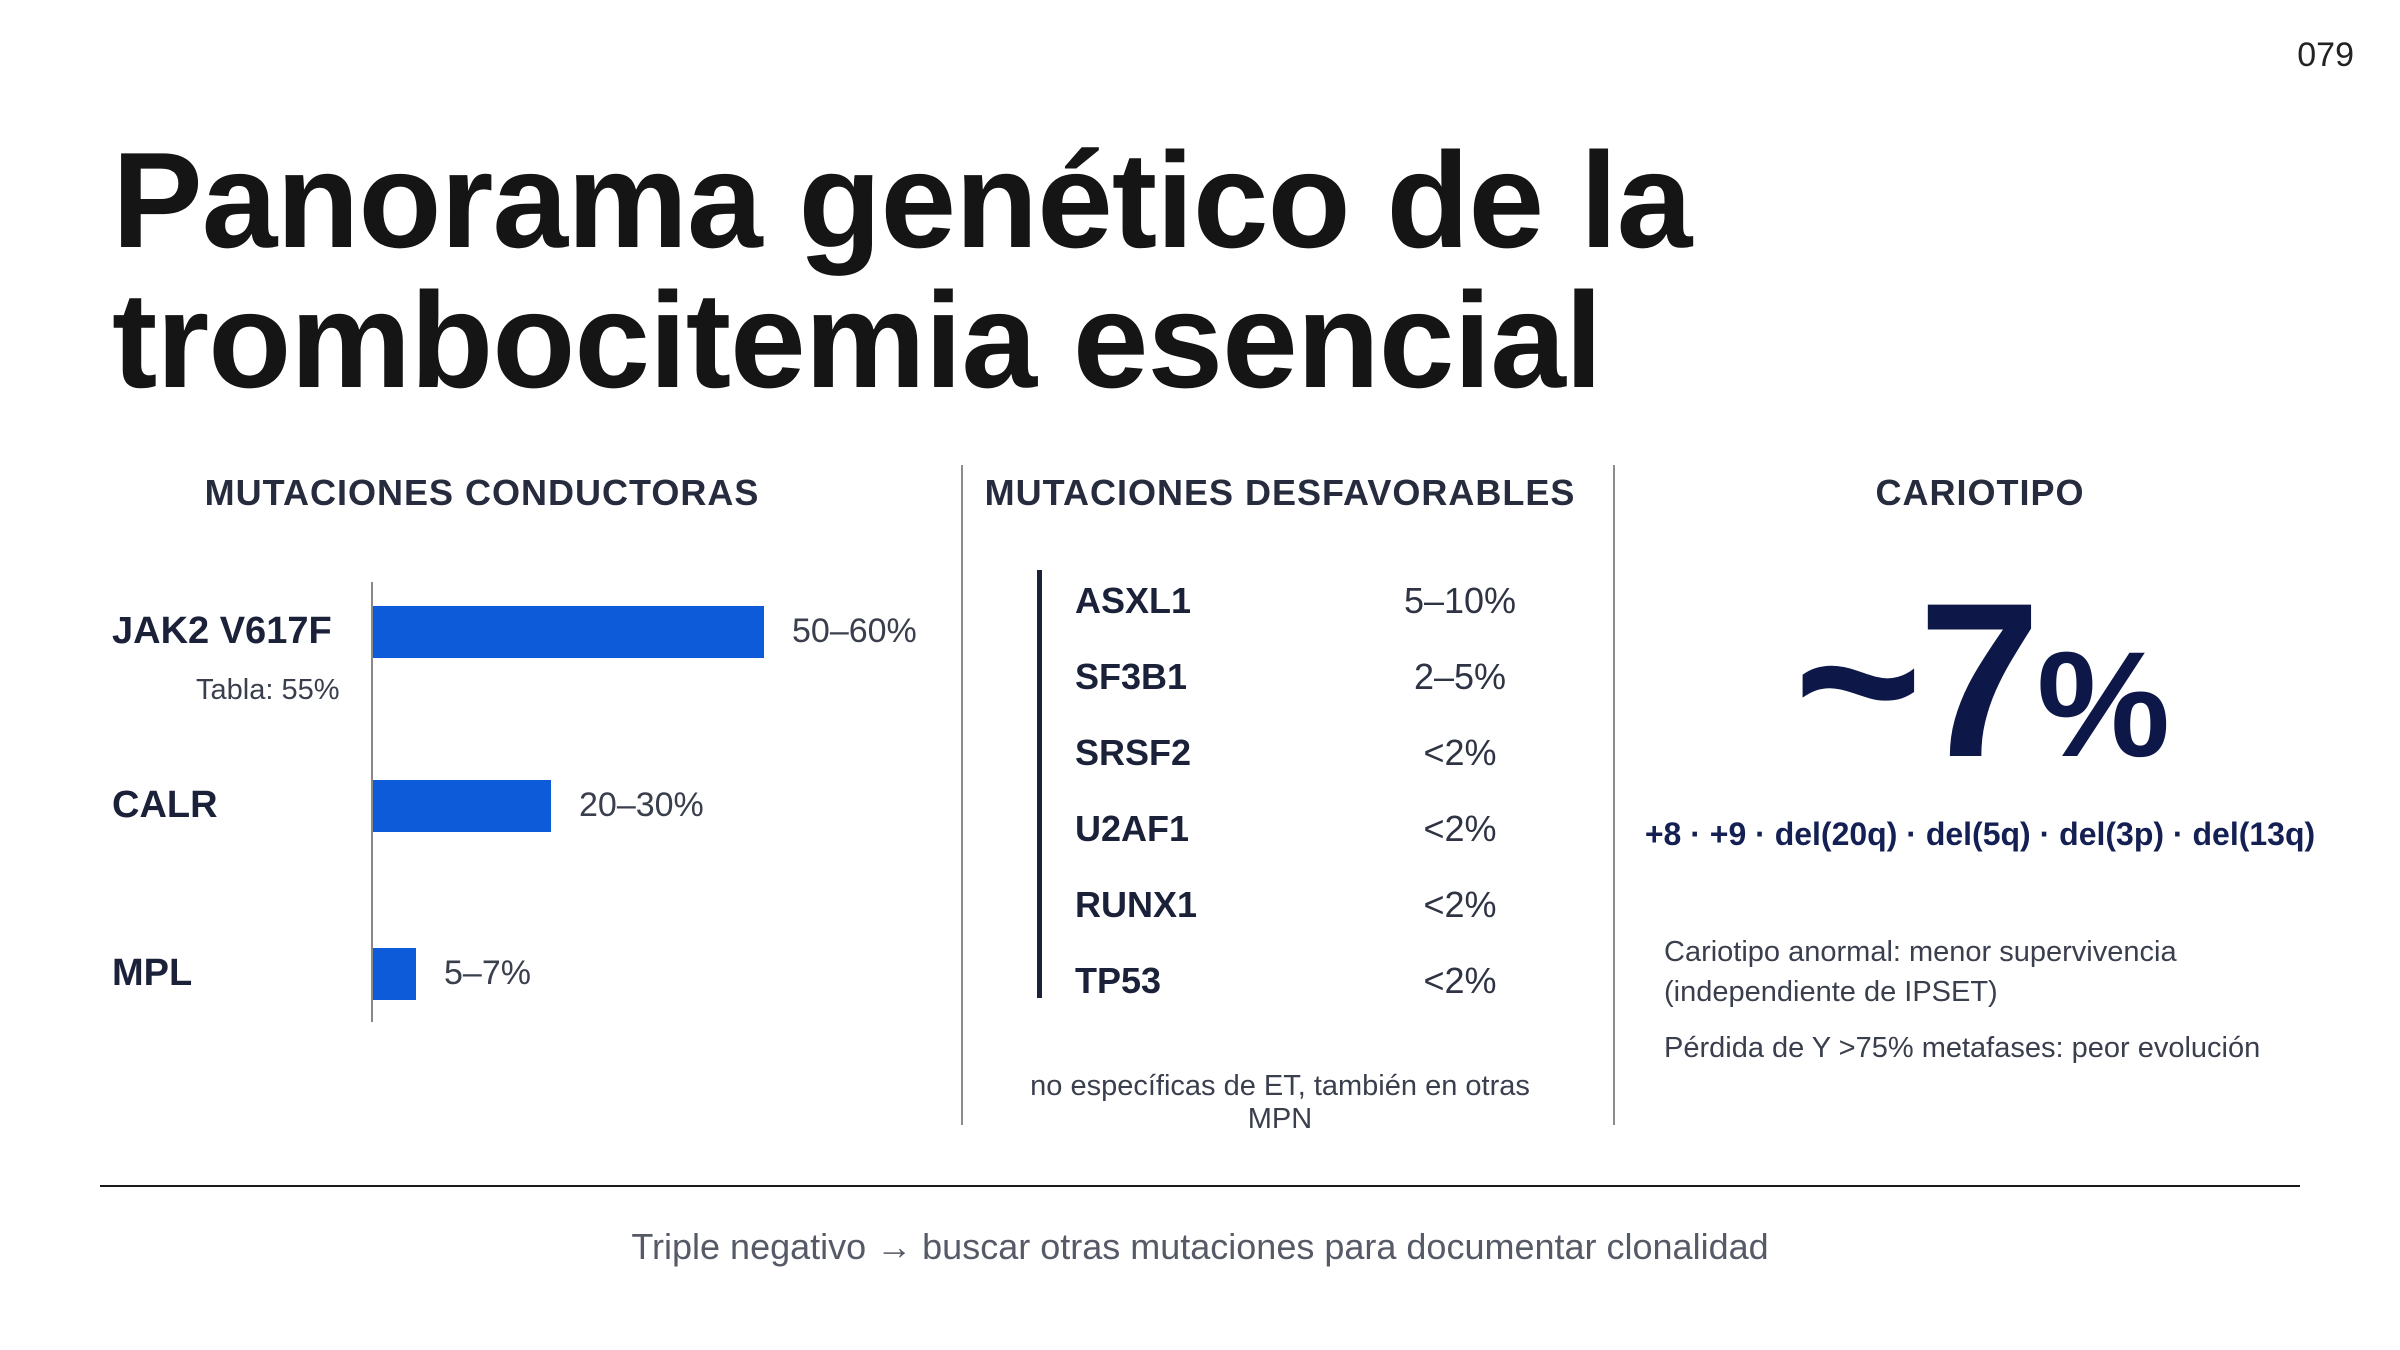 This screenshot has width=2400, height=1350. I want to click on gene-name: RUNX1, so click(1136, 904).